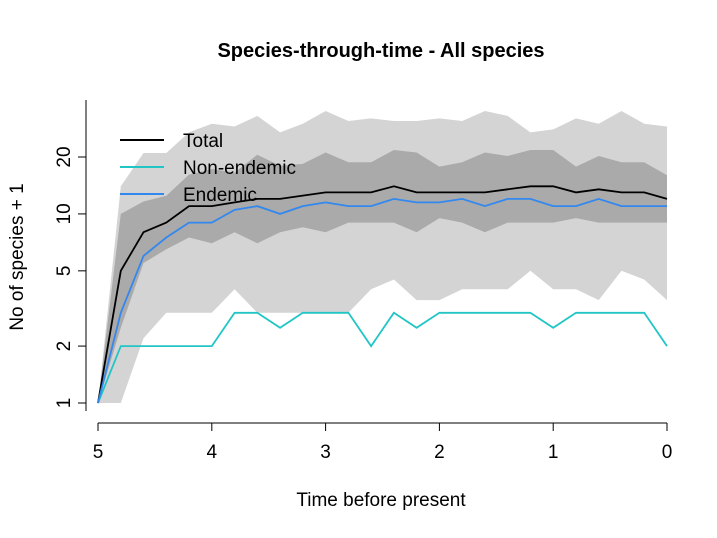 The width and height of the screenshot is (717, 538). What do you see at coordinates (380, 51) in the screenshot?
I see `chart-title: Species-through-time - All species` at bounding box center [380, 51].